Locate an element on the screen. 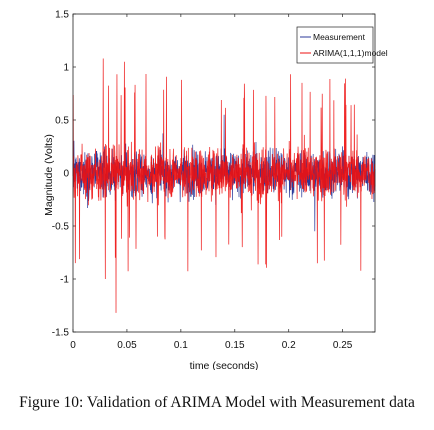 The height and width of the screenshot is (430, 434). x-tick-label: 0.05 is located at coordinates (127, 345).